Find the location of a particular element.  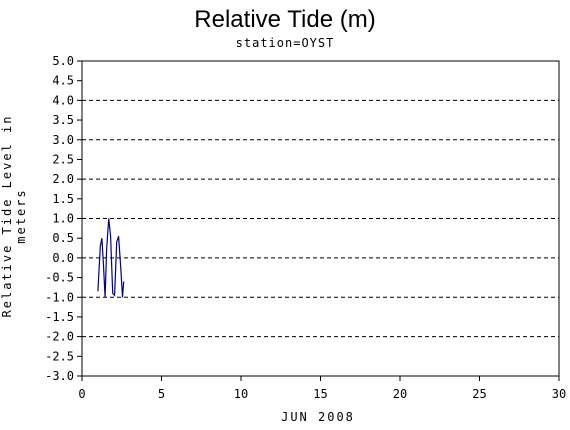

series-group is located at coordinates (111, 258).